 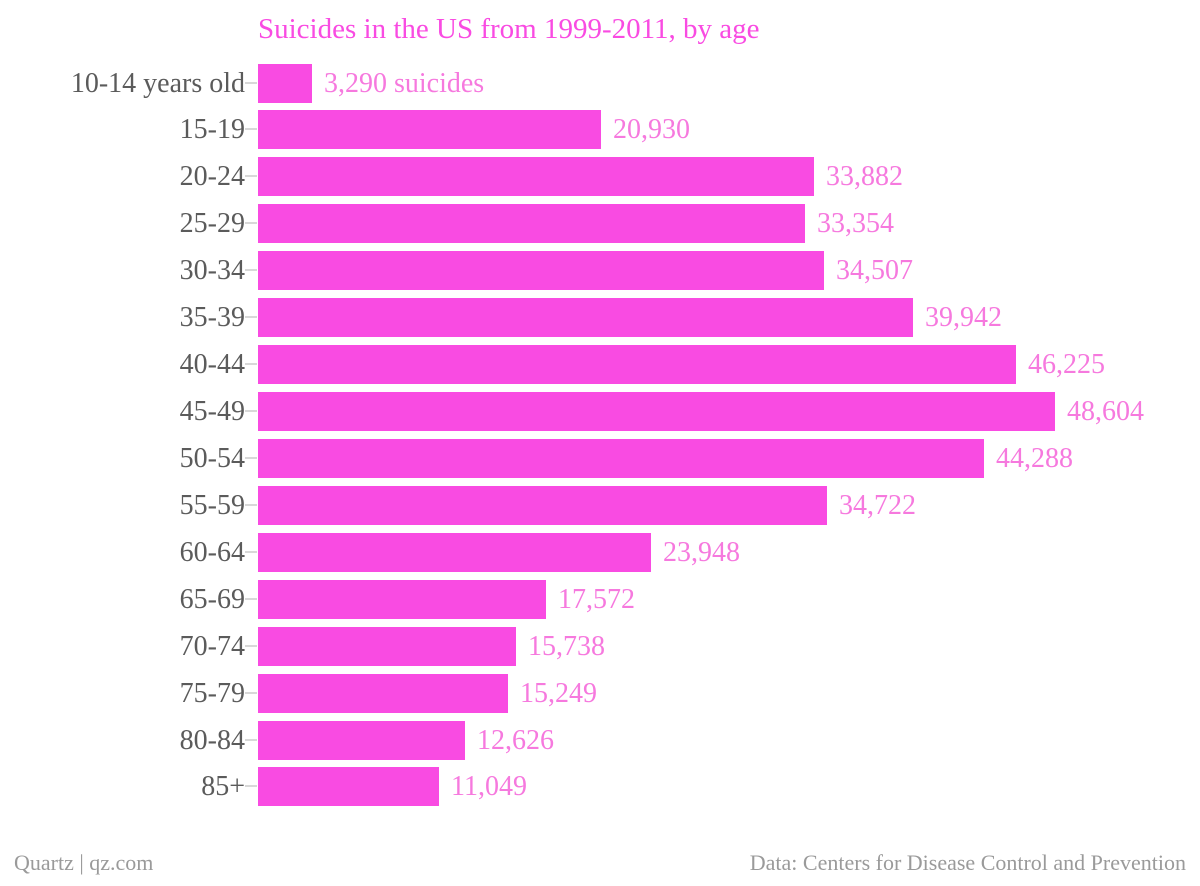 I want to click on value-label: 39,942, so click(x=963, y=318).